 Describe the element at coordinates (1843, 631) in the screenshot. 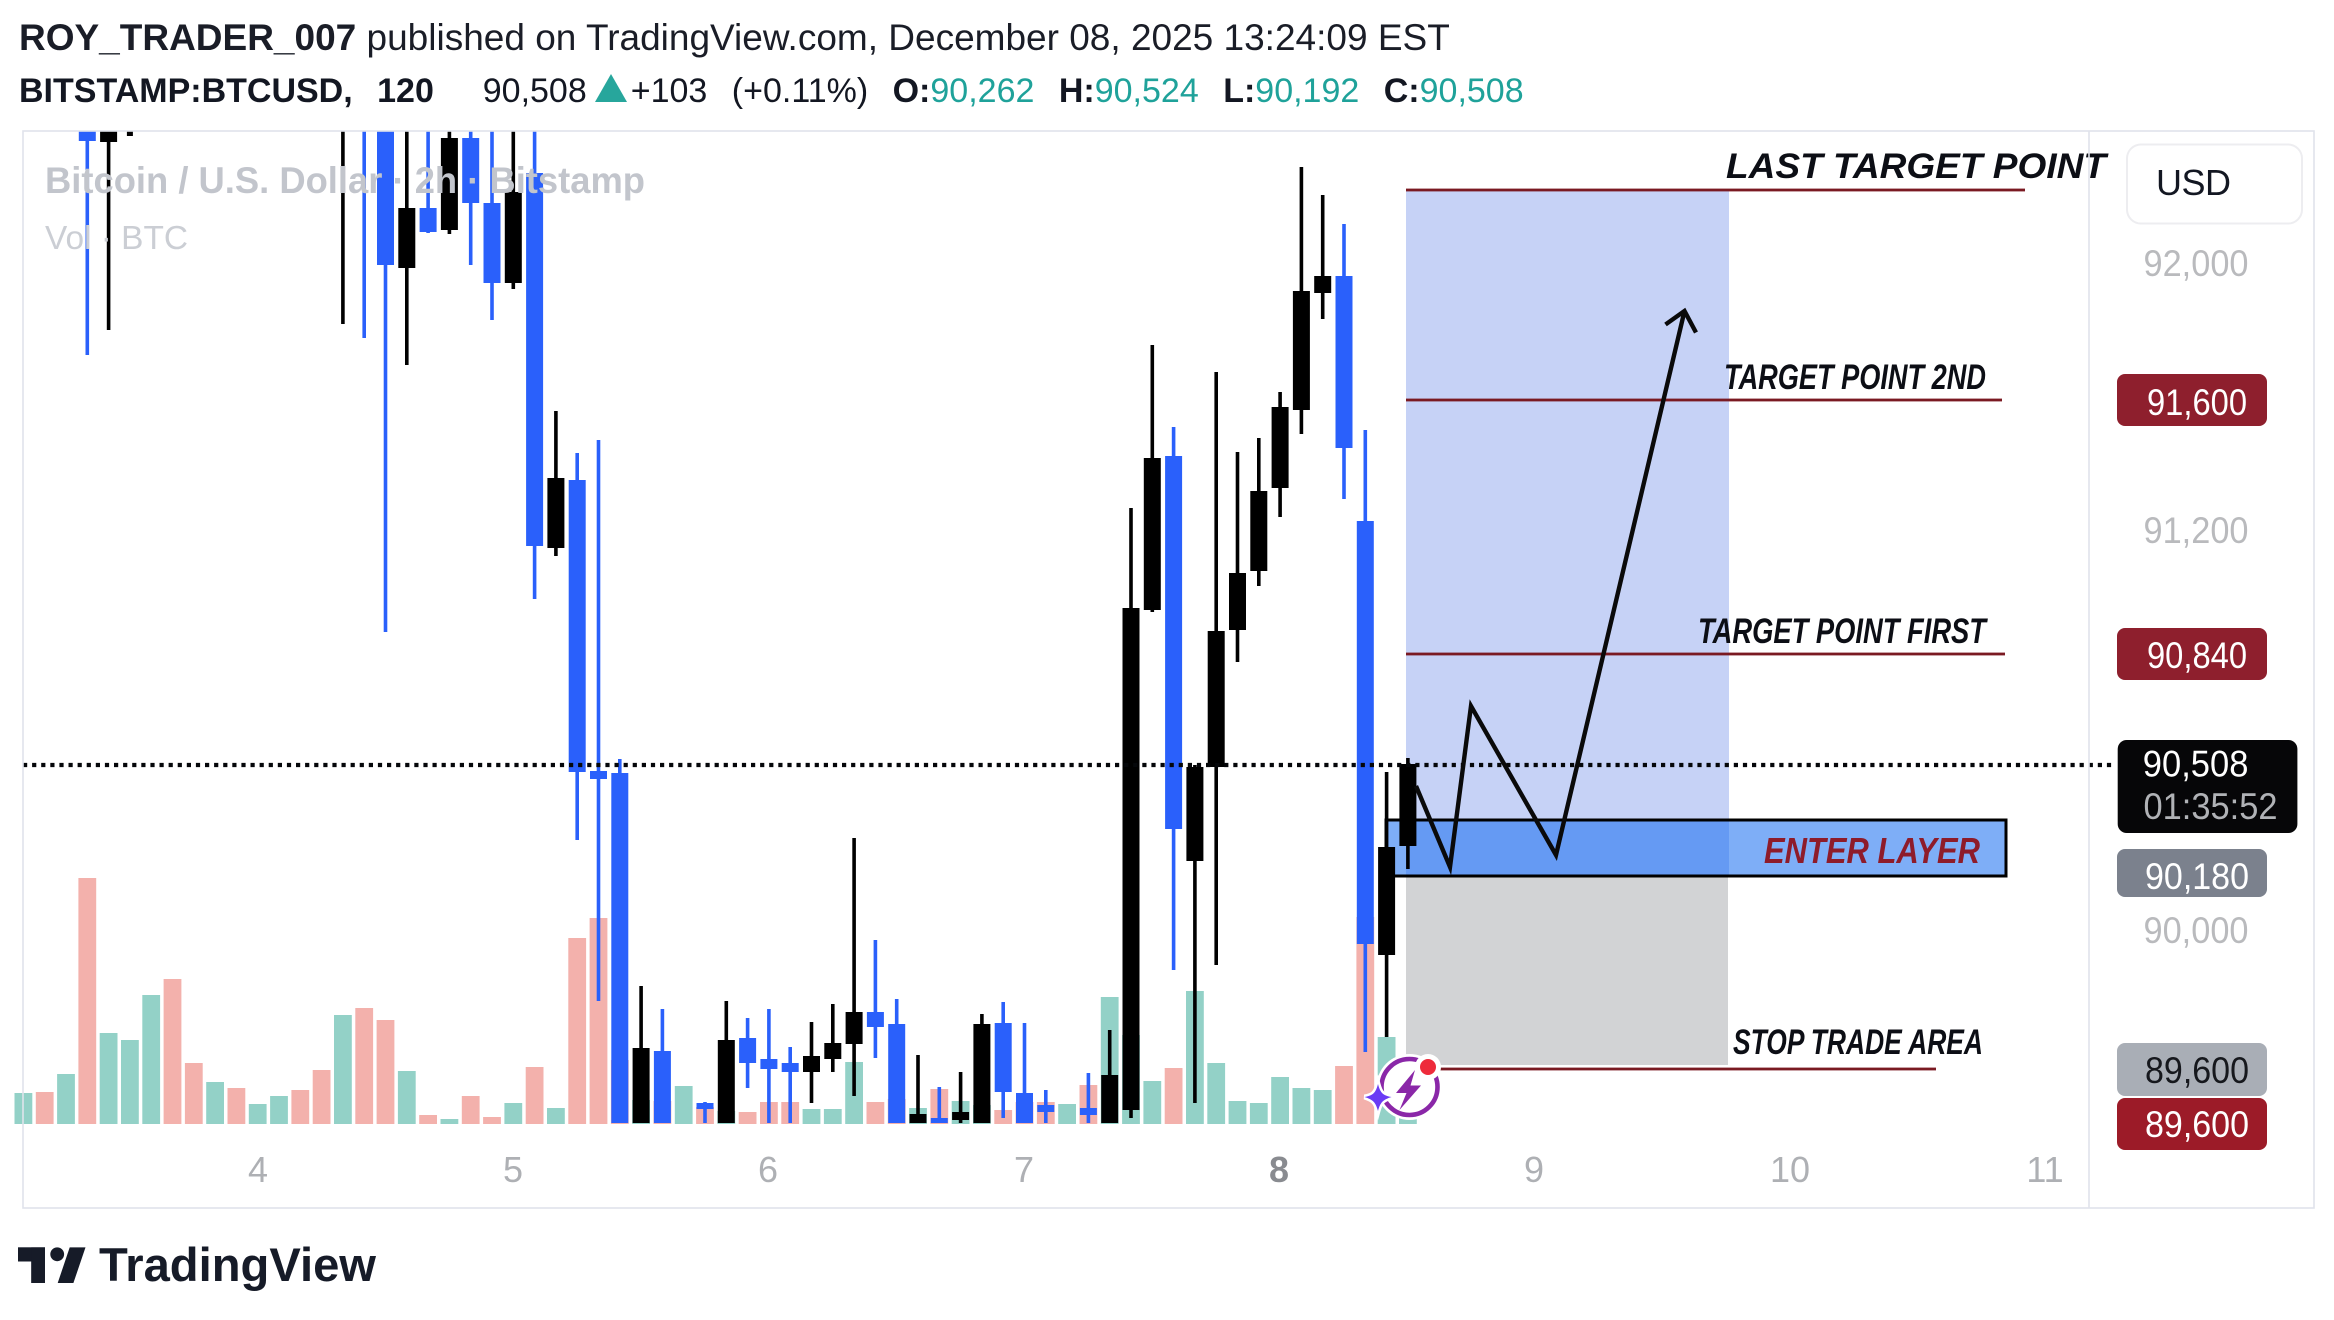

I see `svg-text: TARGET POINT FIRST` at that location.